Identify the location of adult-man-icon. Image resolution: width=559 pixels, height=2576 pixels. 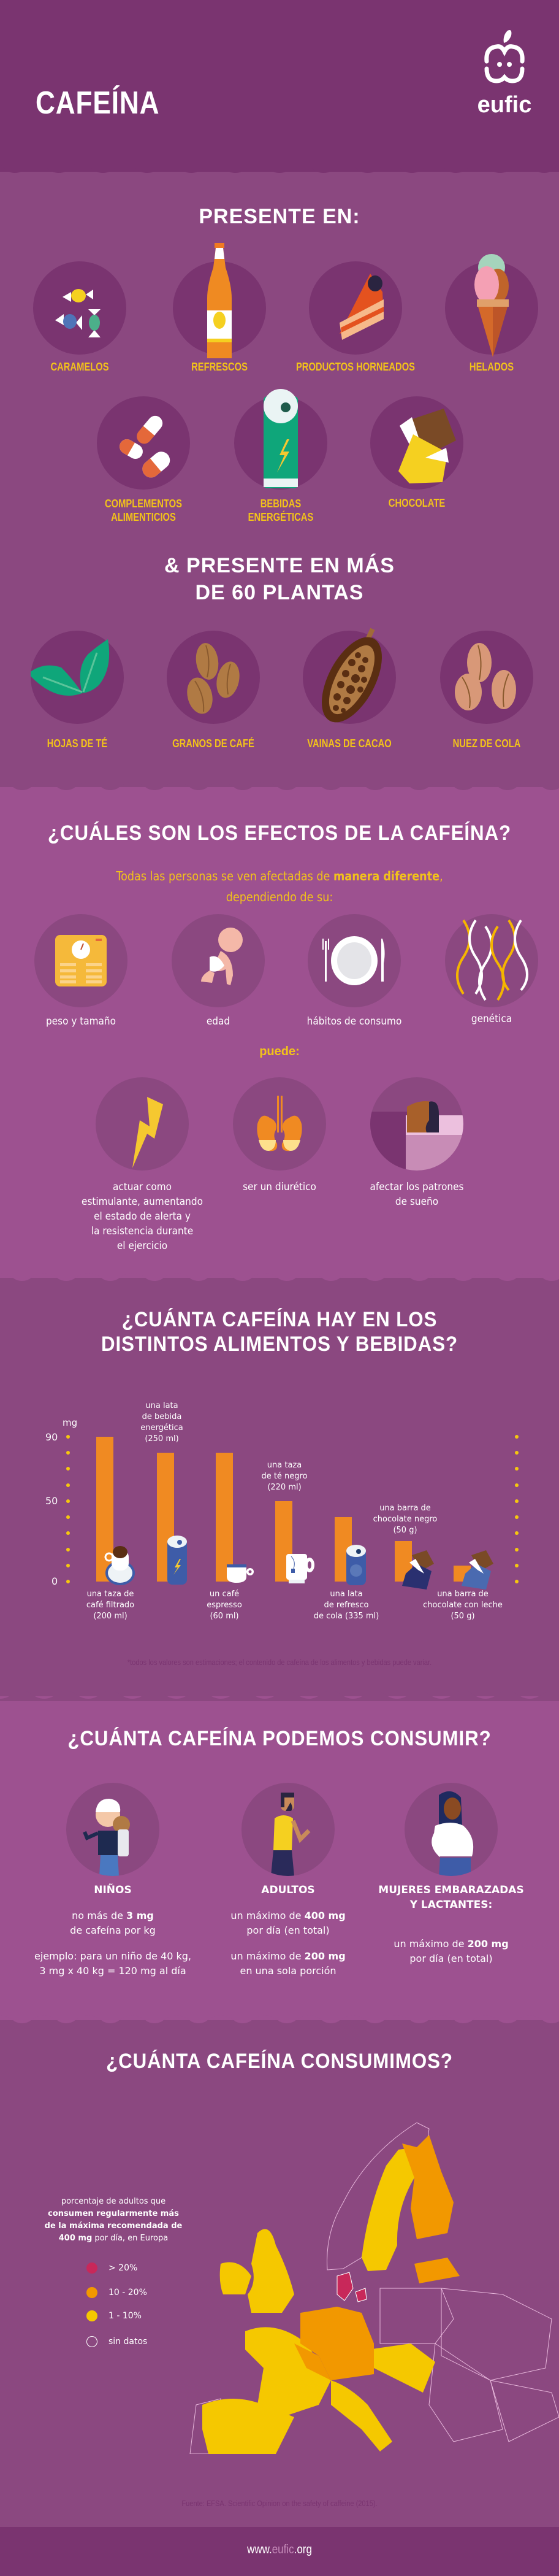
(291, 1834).